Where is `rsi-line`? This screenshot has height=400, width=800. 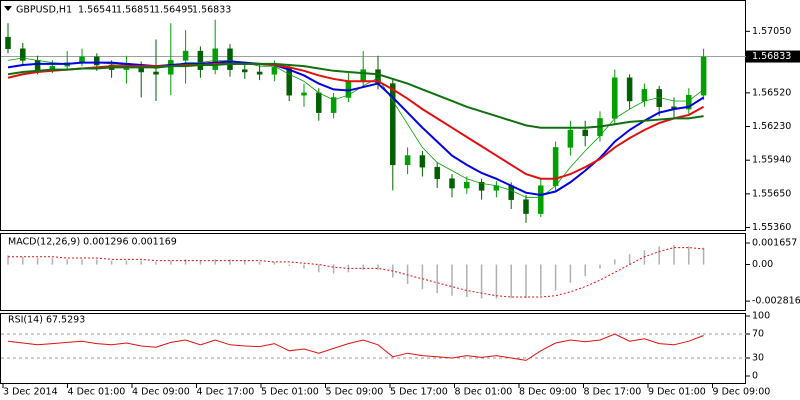 rsi-line is located at coordinates (355, 347).